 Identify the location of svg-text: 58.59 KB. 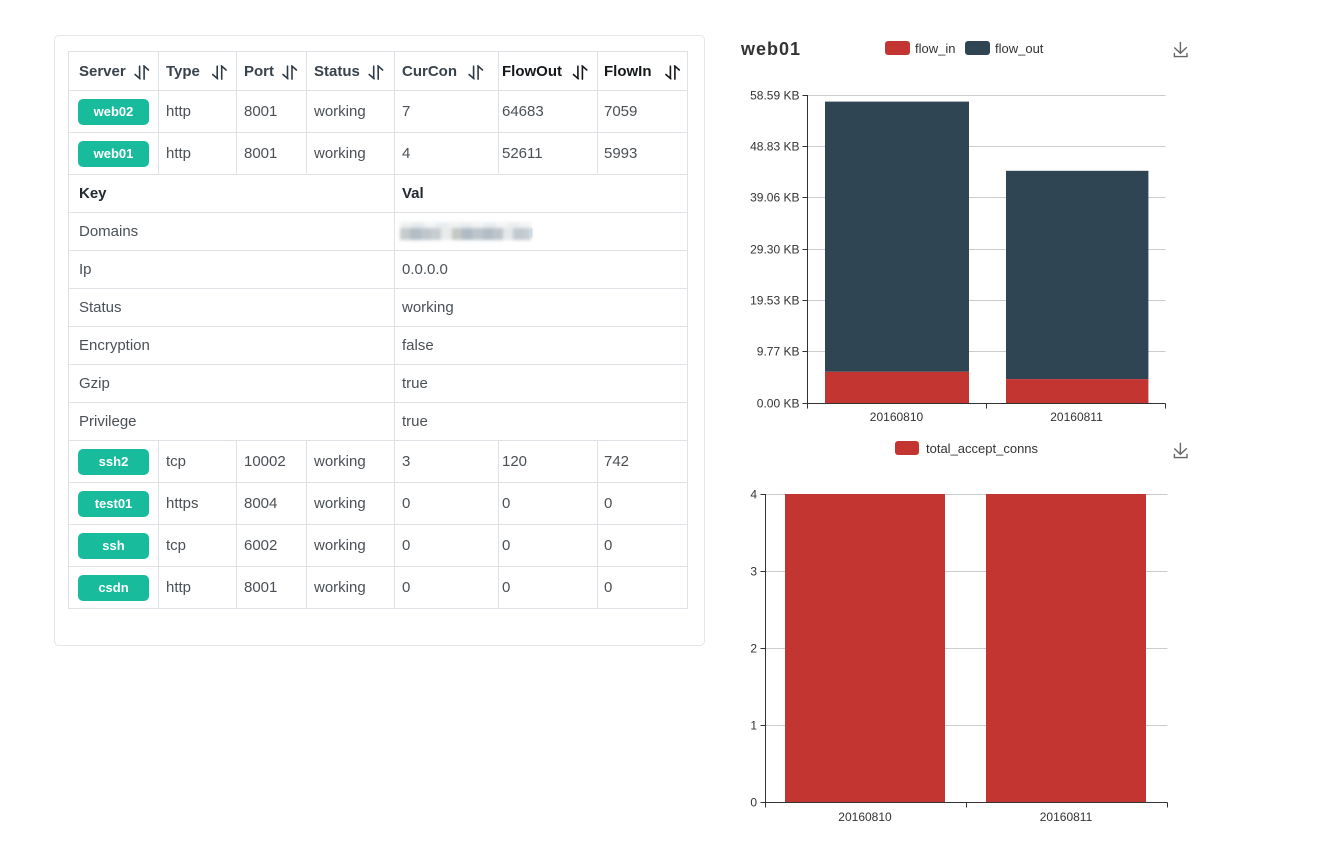
(774, 96).